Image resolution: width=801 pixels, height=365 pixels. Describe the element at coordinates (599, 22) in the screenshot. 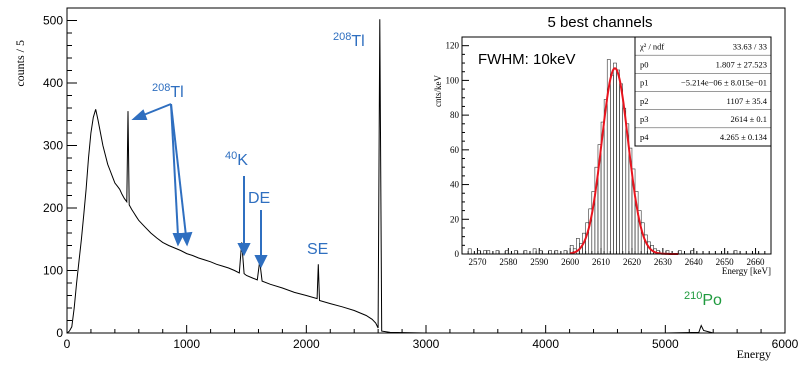

I see `inset-title: 5 best channels` at that location.